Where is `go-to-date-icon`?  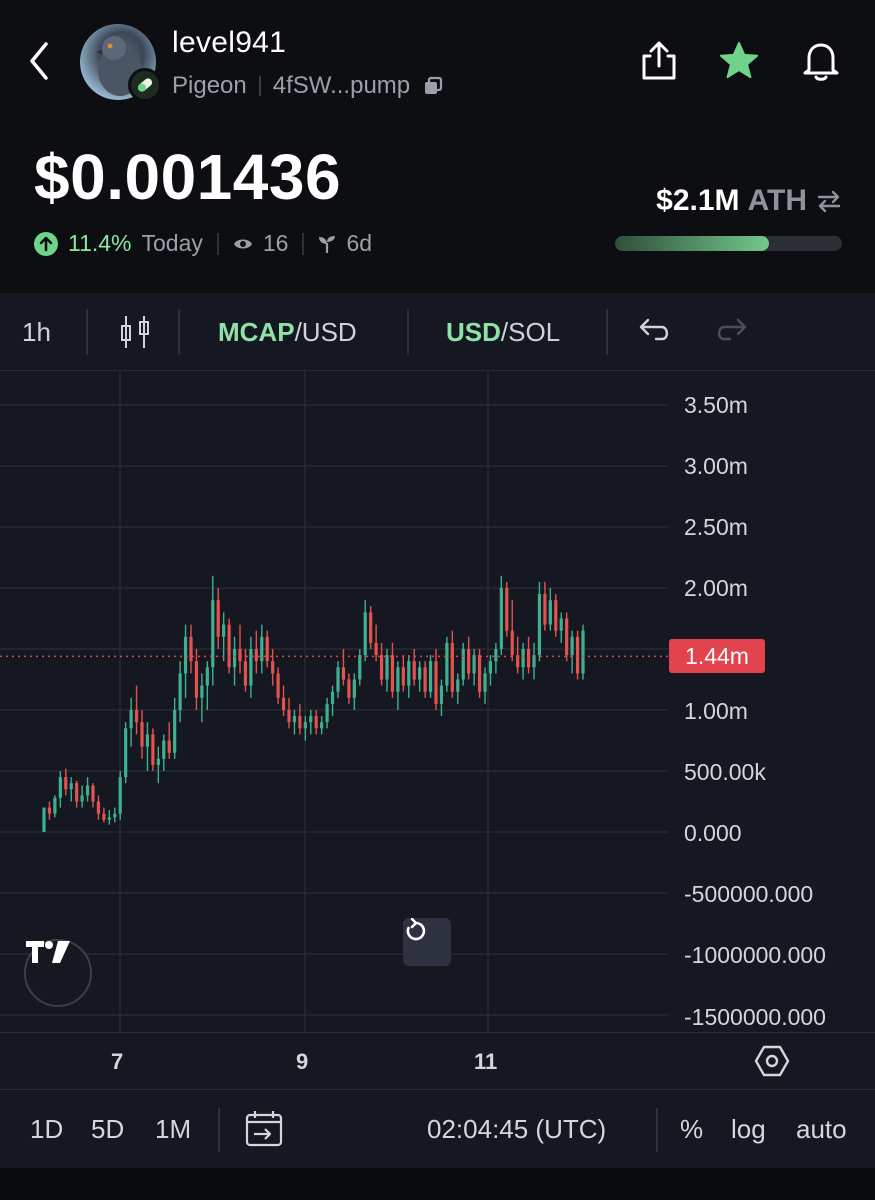 go-to-date-icon is located at coordinates (264, 1129).